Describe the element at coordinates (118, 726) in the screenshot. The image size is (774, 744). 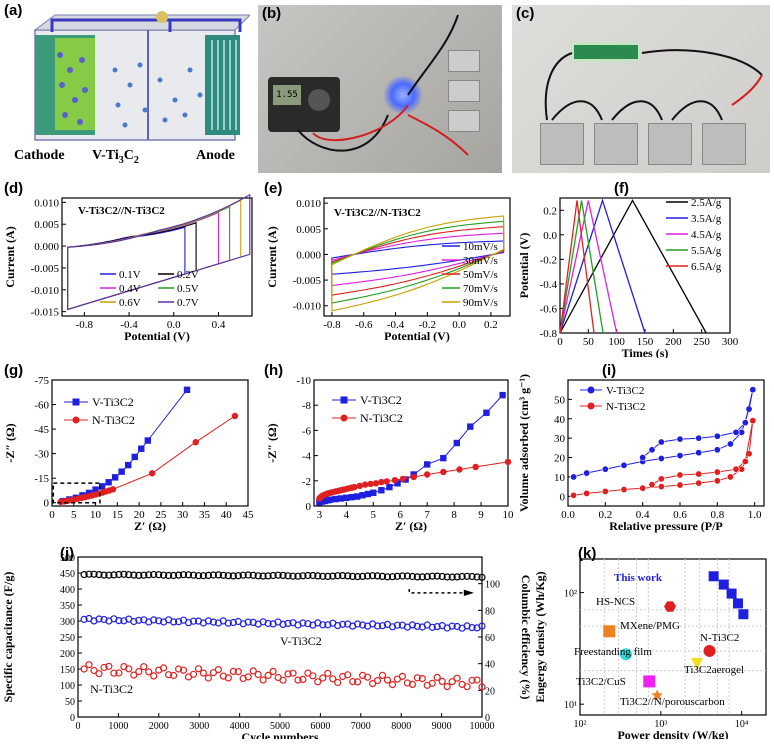
I see `x-tick-label: 1000` at that location.